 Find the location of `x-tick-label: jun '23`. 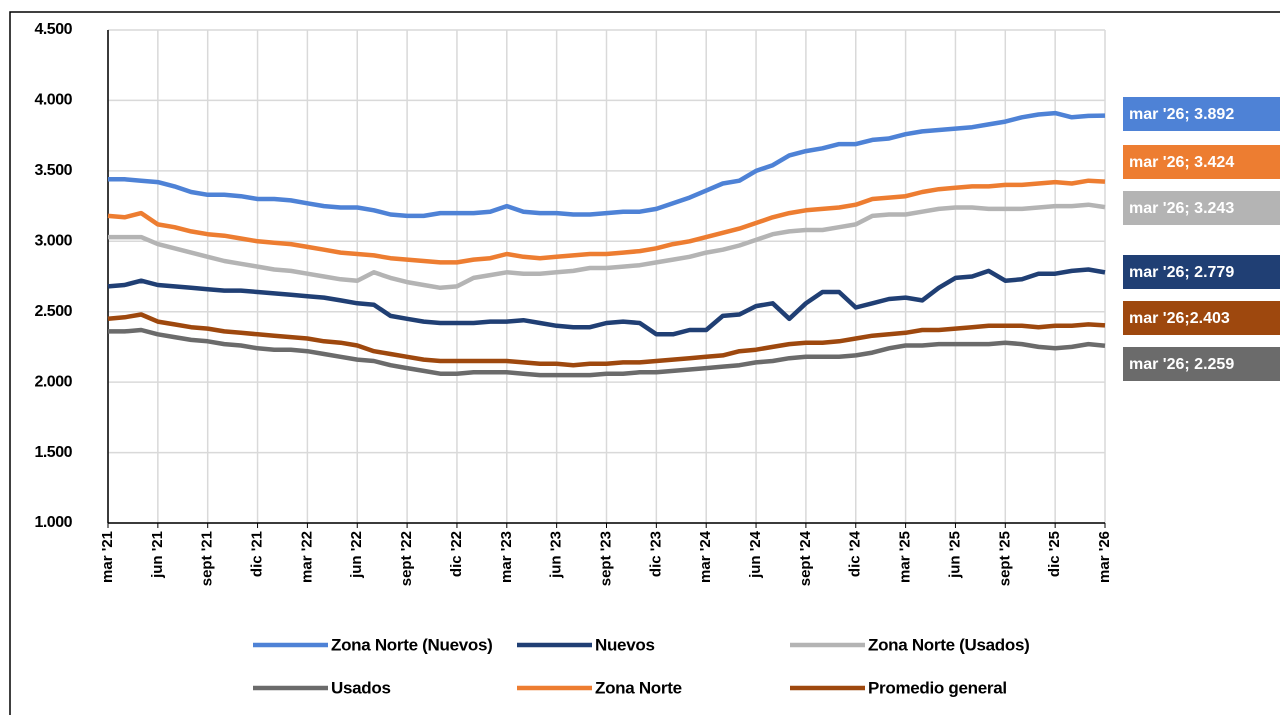

x-tick-label: jun '23 is located at coordinates (556, 555).